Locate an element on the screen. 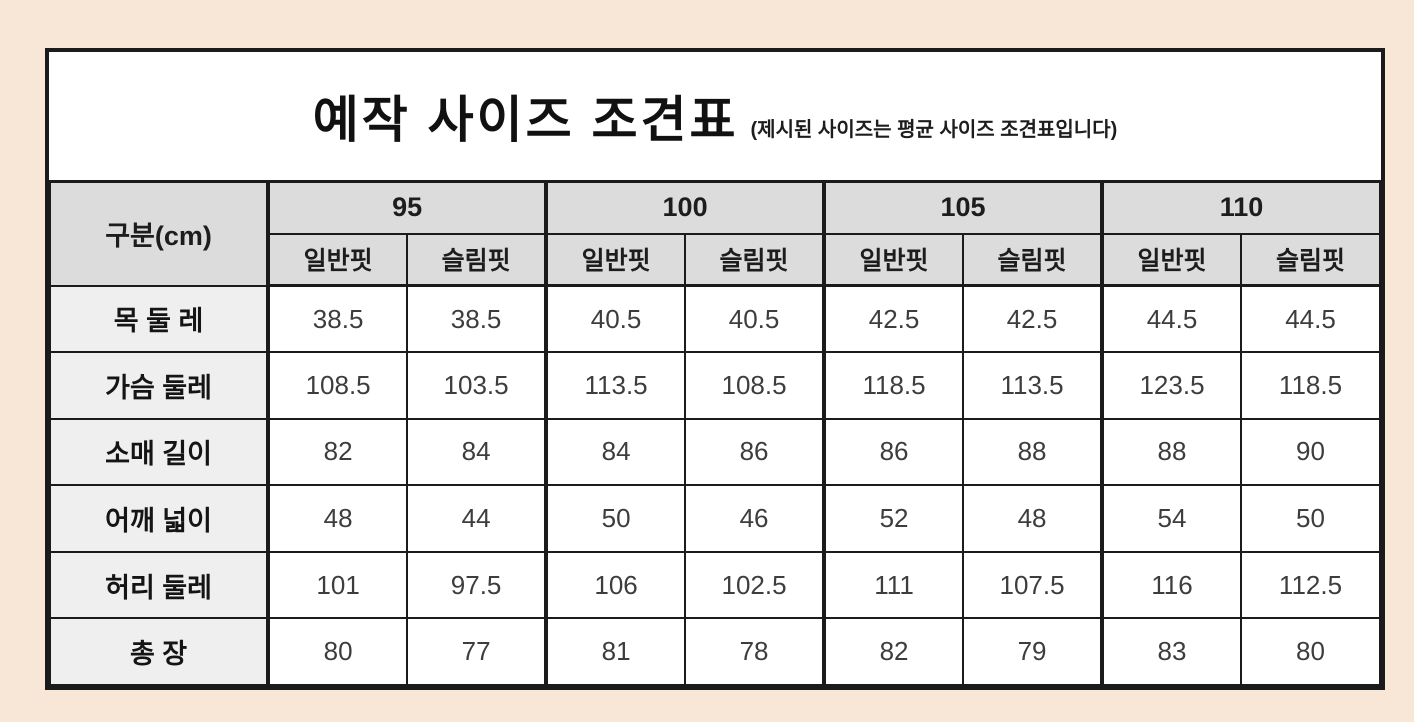 The image size is (1414, 722). table-row: 어깨 넓이 48 44 50 46 52 48 54 50 is located at coordinates (714, 518).